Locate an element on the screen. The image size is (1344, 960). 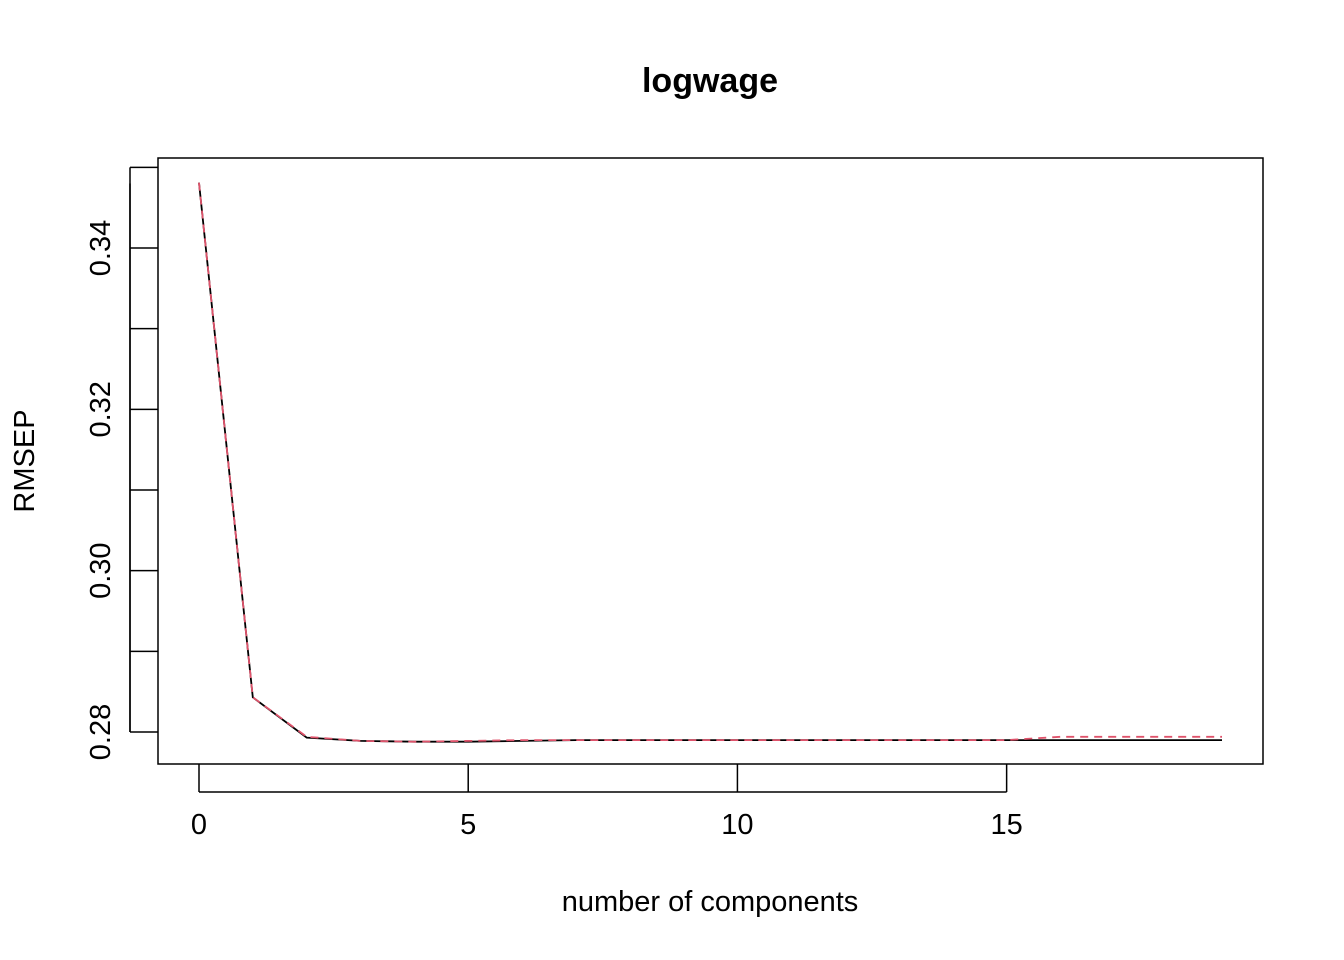
y-axis: 0.28 0.30 0.32 0.34 is located at coordinates (121, 463).